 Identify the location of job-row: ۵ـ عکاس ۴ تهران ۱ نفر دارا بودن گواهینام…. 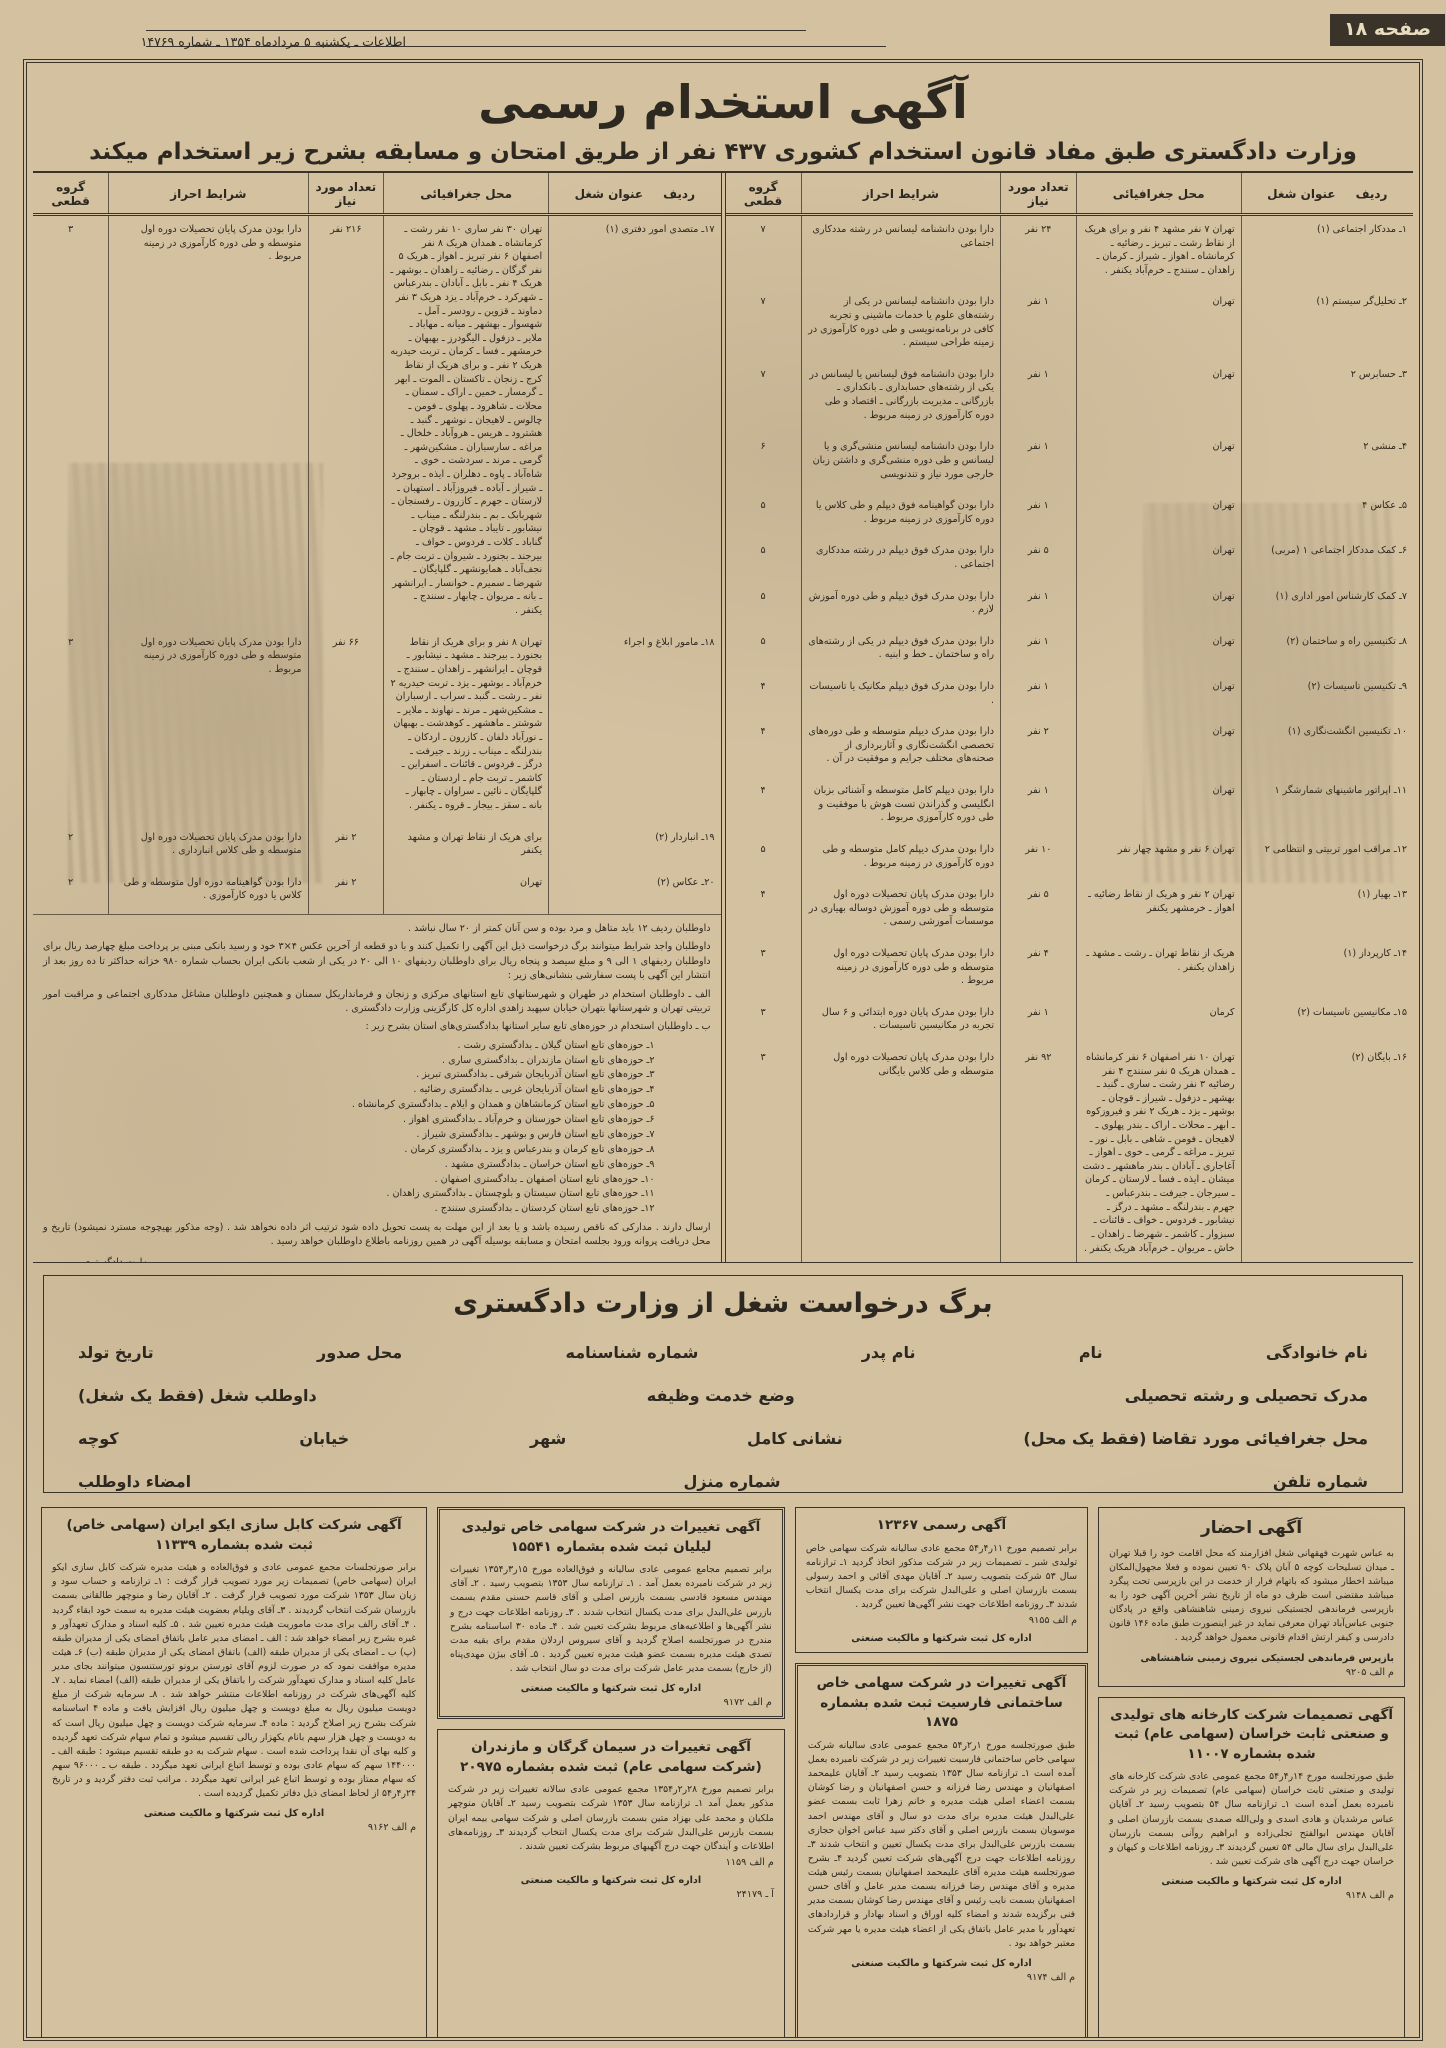
(1069, 515).